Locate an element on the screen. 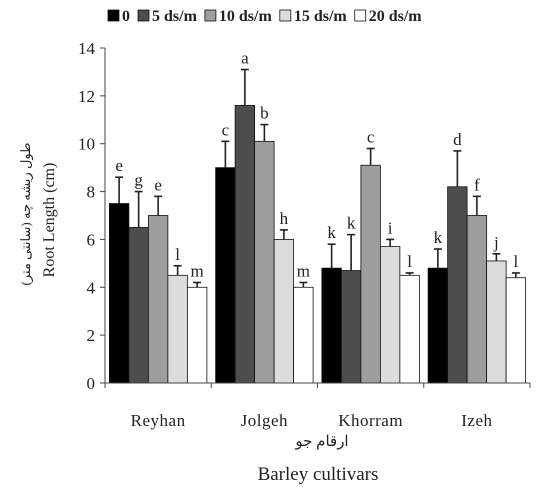 This screenshot has height=491, width=542. significance-letter: f is located at coordinates (477, 184).